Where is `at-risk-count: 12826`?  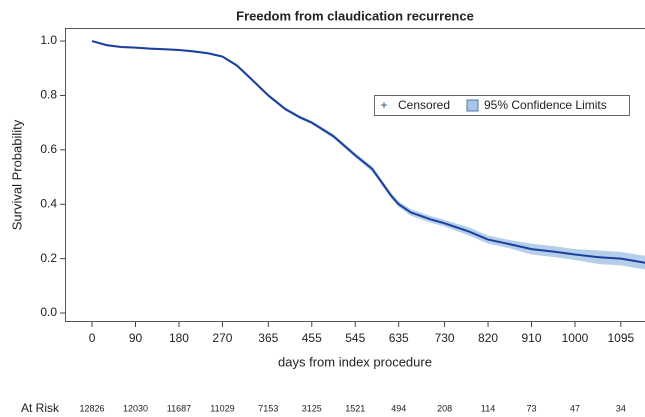
at-risk-count: 12826 is located at coordinates (92, 408).